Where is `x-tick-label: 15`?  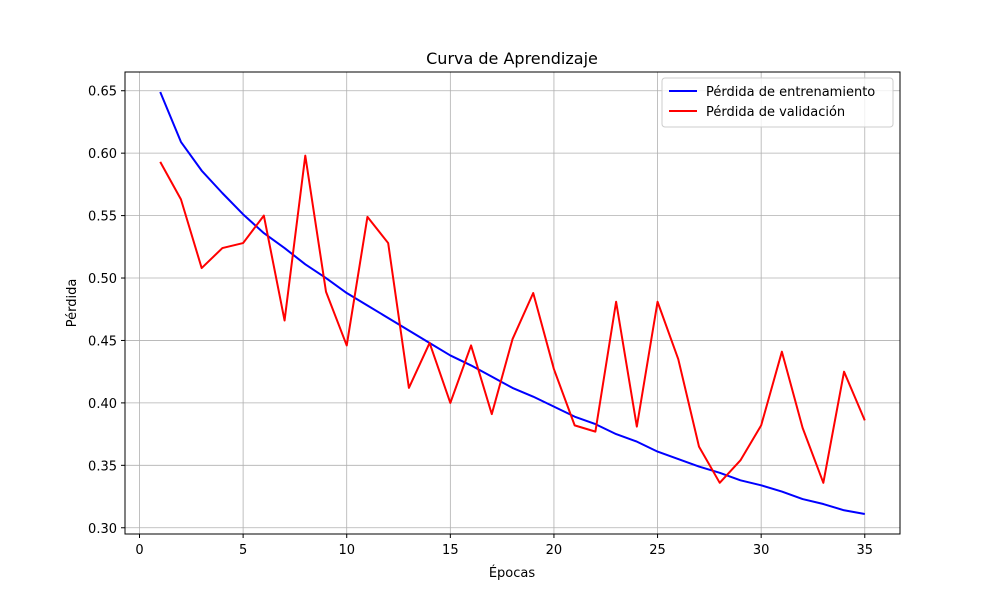
x-tick-label: 15 is located at coordinates (450, 550).